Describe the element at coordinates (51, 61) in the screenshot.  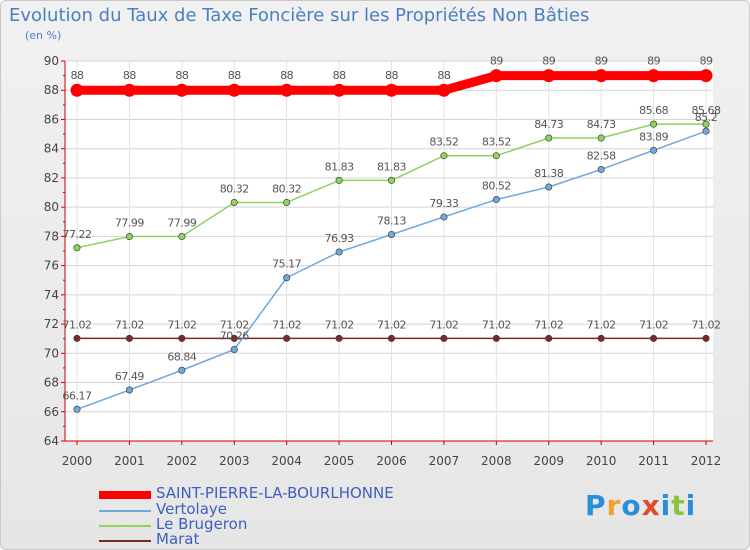
I see `y-tick-label: 90` at that location.